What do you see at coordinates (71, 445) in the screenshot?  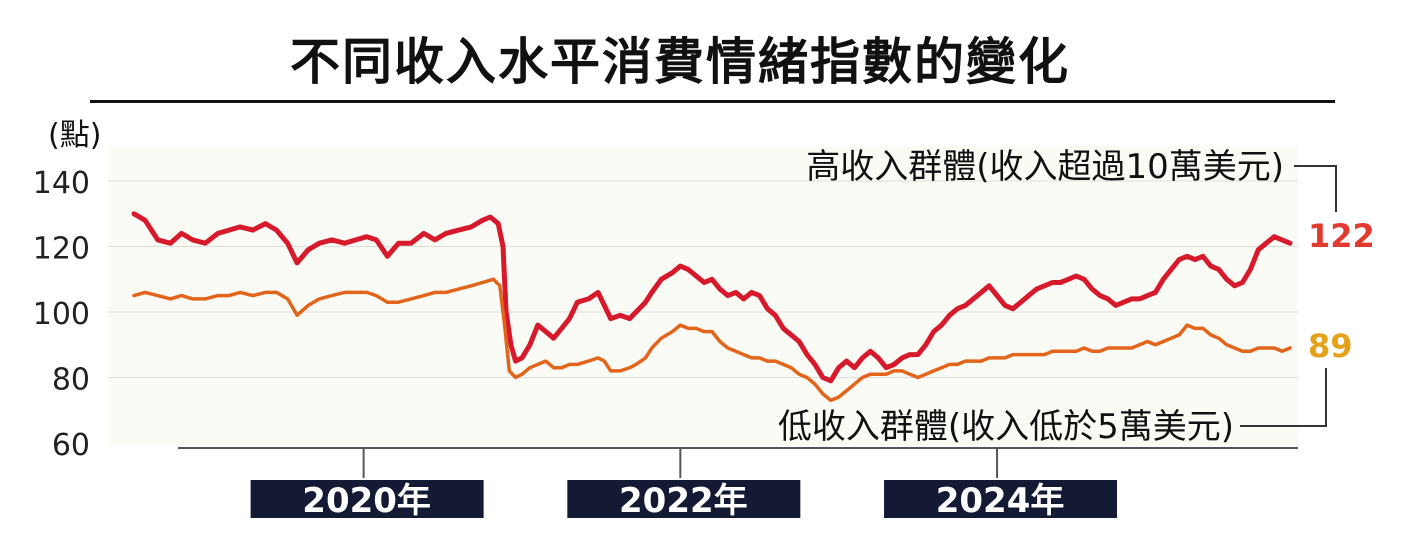 I see `y-tick-label: 60` at bounding box center [71, 445].